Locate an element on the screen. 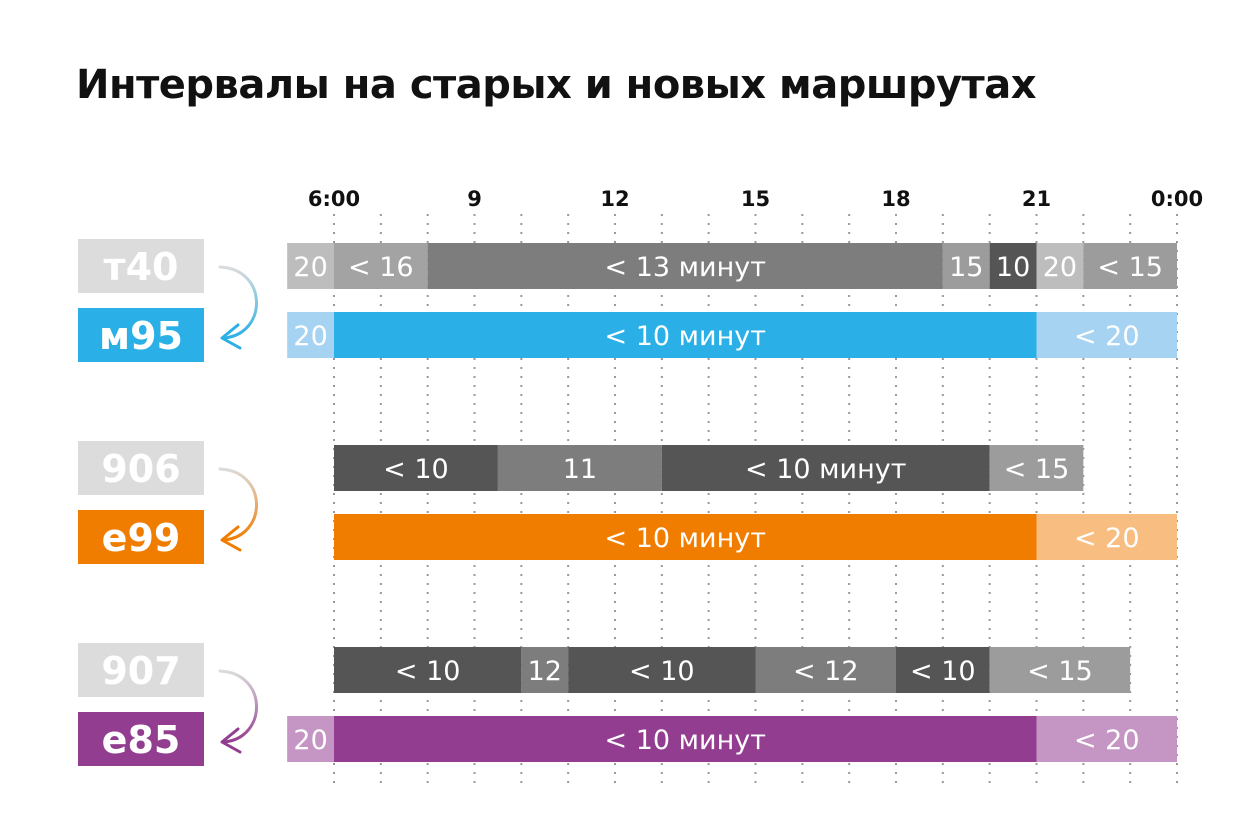 The width and height of the screenshot is (1260, 840). old-route-segment-label: < 12 is located at coordinates (826, 671).